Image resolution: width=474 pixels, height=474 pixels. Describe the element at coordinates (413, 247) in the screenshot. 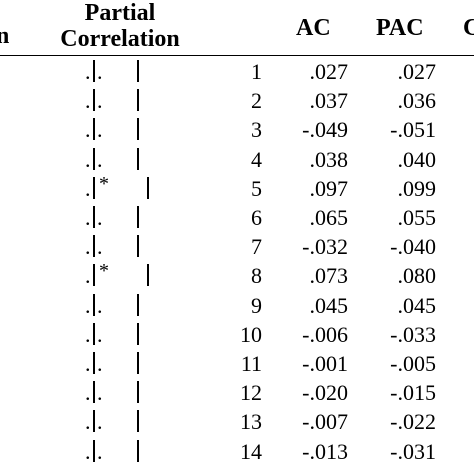

I see `pac-value: -.040` at that location.